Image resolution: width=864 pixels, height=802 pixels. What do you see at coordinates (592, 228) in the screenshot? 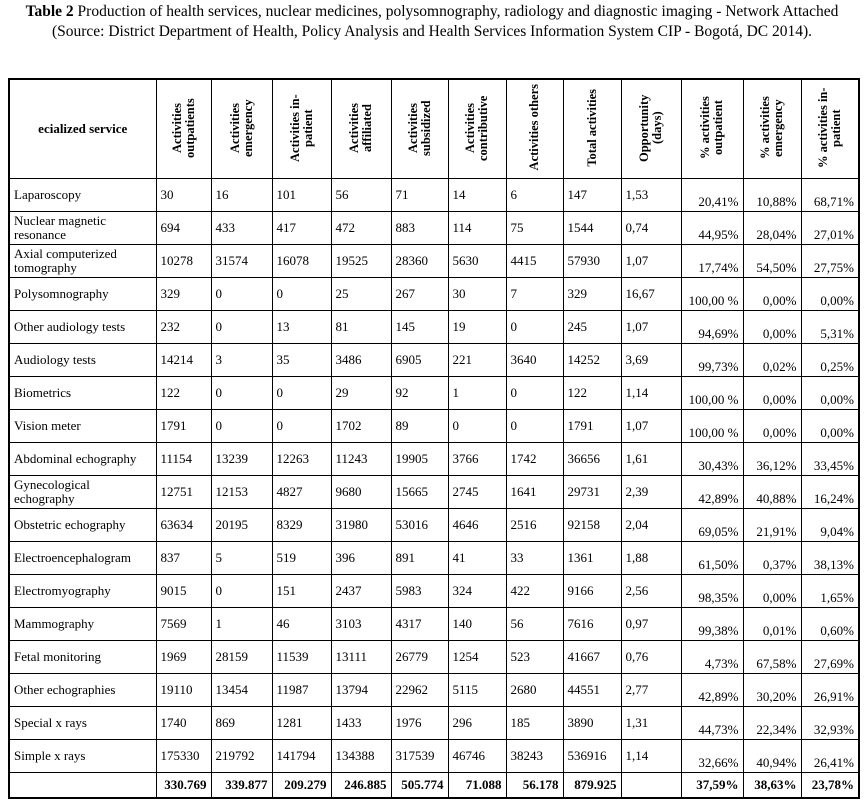
I see `table-cell: 1544` at bounding box center [592, 228].